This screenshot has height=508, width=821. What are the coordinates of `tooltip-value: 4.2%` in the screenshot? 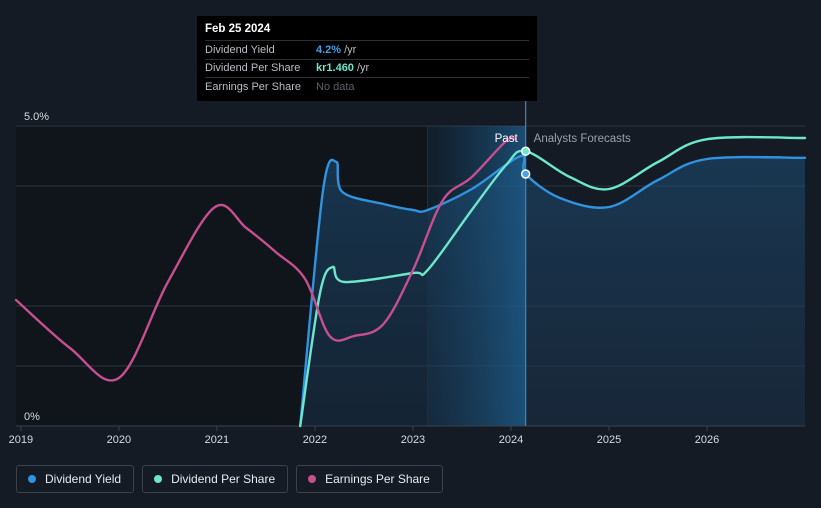 It's located at (329, 49).